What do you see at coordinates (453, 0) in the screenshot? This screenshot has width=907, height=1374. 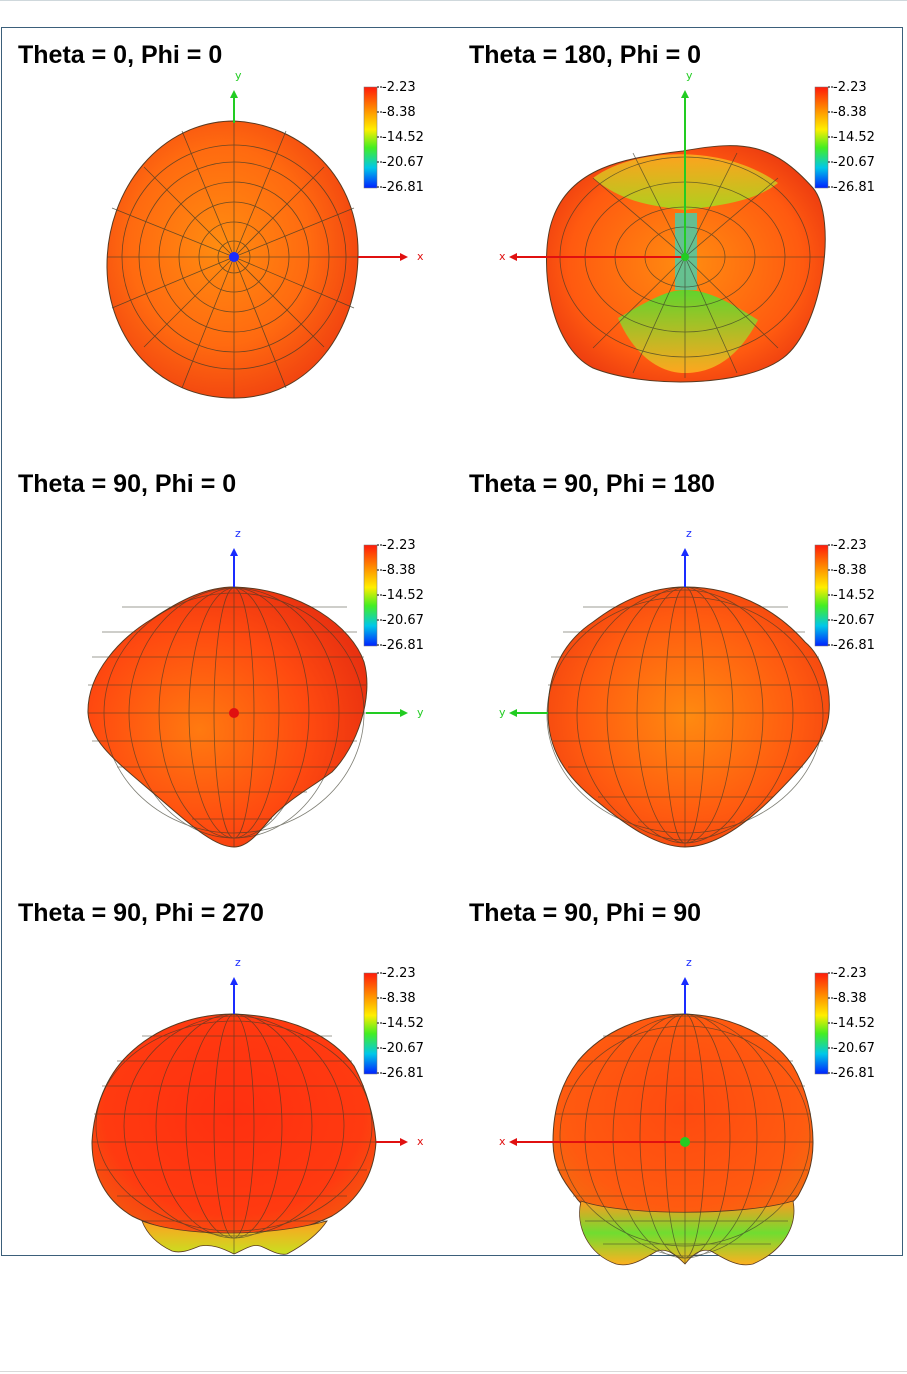 I see `top-rule` at bounding box center [453, 0].